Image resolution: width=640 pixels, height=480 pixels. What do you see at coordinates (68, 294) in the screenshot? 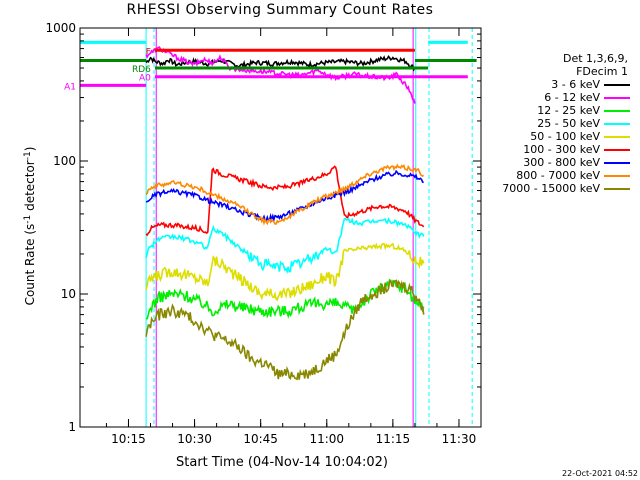
I see `y-tick-label-1: 10` at bounding box center [68, 294].